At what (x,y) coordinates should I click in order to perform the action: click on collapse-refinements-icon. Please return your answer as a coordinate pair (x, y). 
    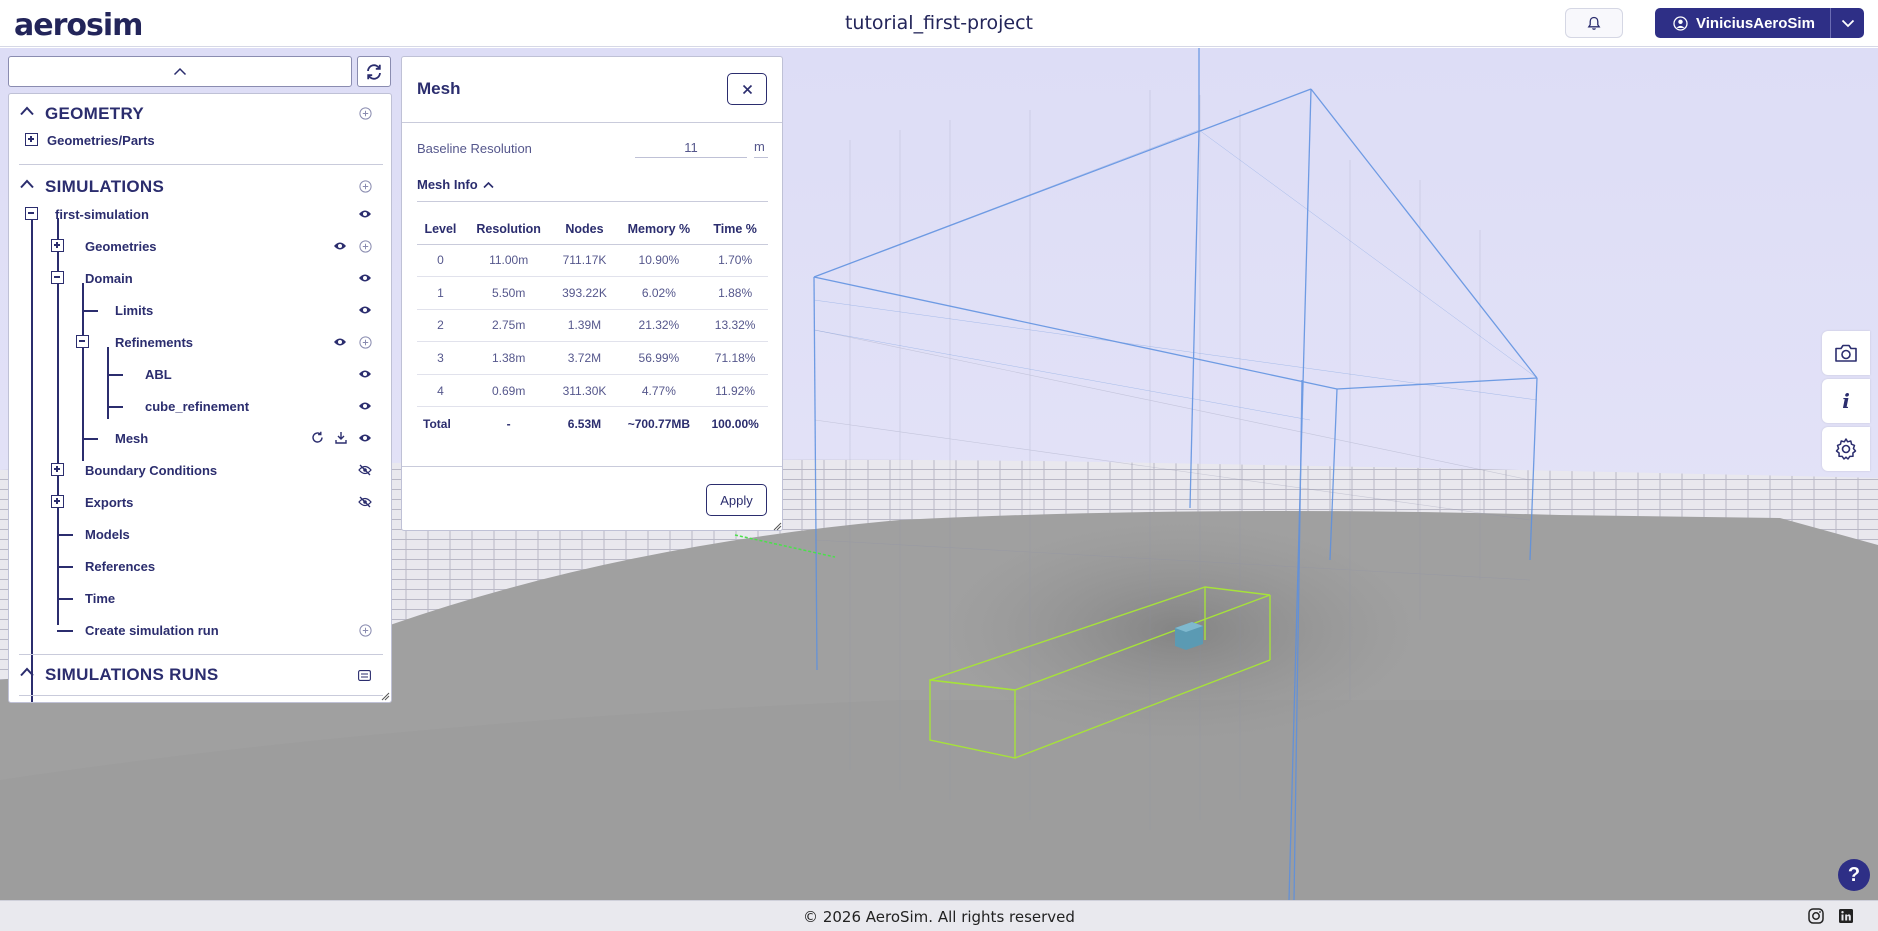
    Looking at the image, I should click on (82, 341).